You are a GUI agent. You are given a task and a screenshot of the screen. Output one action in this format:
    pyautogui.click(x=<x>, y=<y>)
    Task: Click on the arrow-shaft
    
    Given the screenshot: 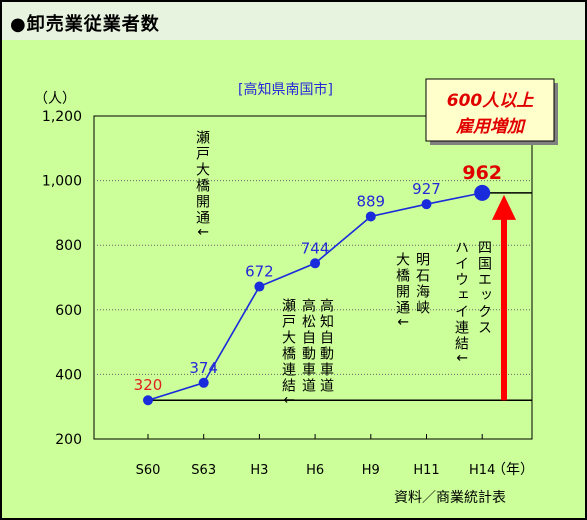 What is the action you would take?
    pyautogui.click(x=504, y=309)
    